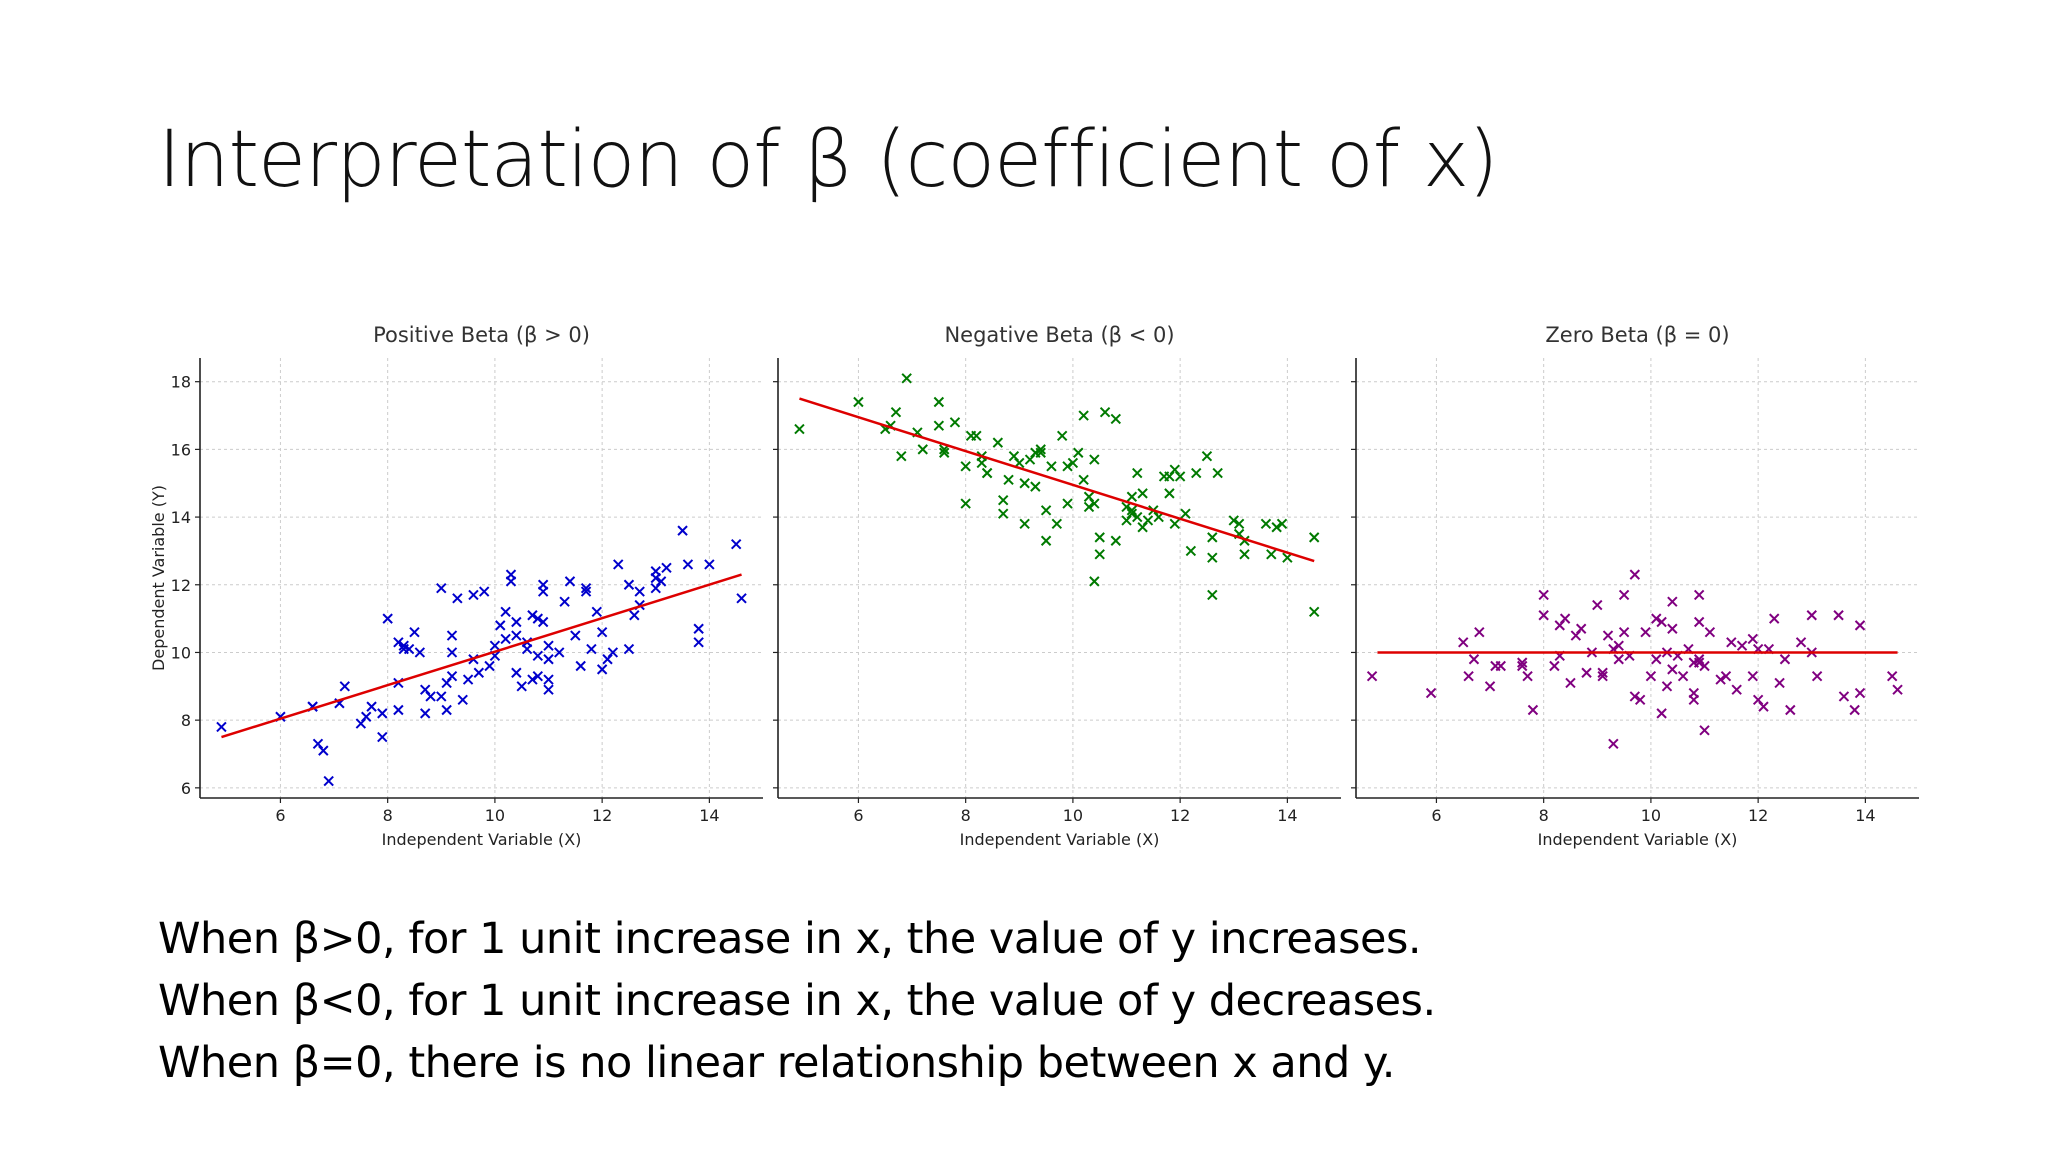 The image size is (2048, 1152). What do you see at coordinates (1287, 815) in the screenshot?
I see `x-tick-label: 14` at bounding box center [1287, 815].